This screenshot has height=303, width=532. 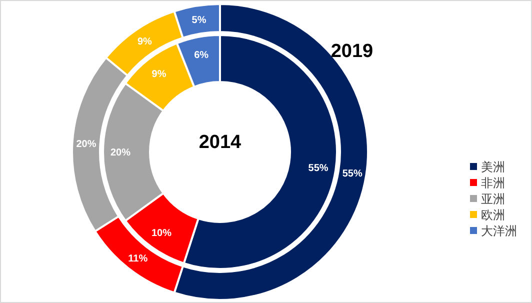 What do you see at coordinates (493, 215) in the screenshot?
I see `legend-label: 欧洲` at bounding box center [493, 215].